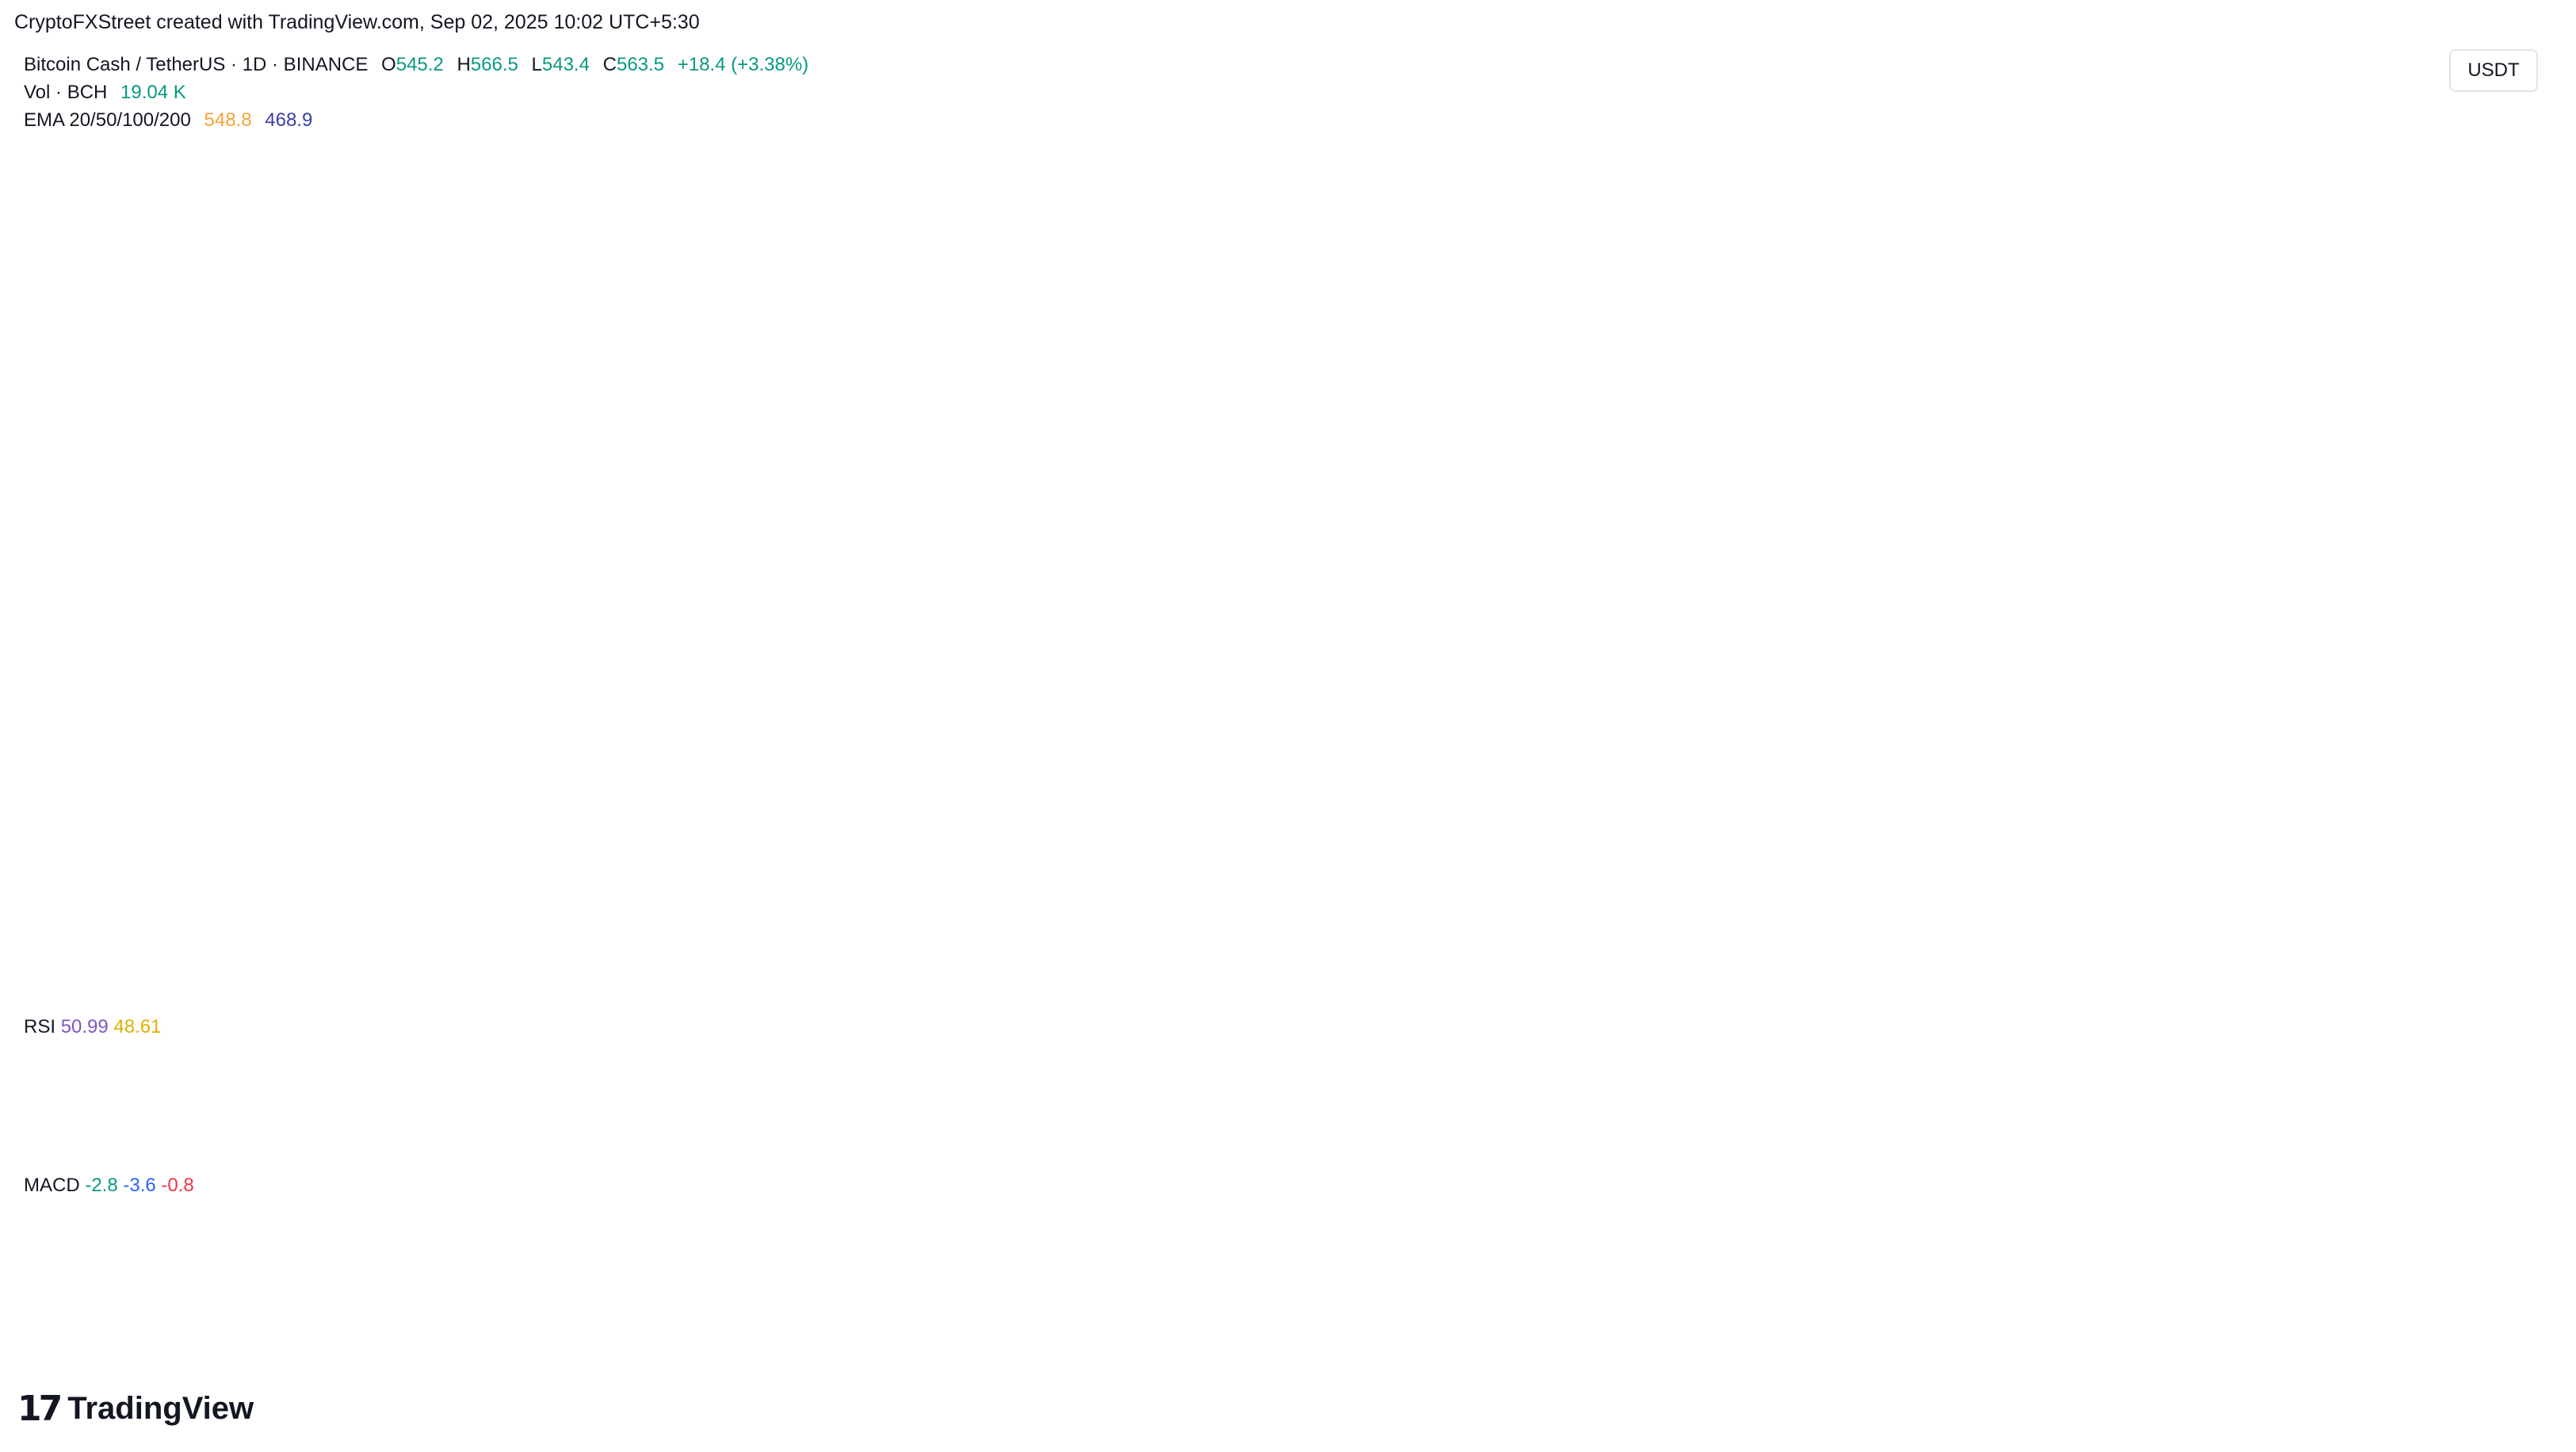 The width and height of the screenshot is (2576, 1452). Describe the element at coordinates (135, 1409) in the screenshot. I see `tradingview-logo: 17 TradingView` at that location.